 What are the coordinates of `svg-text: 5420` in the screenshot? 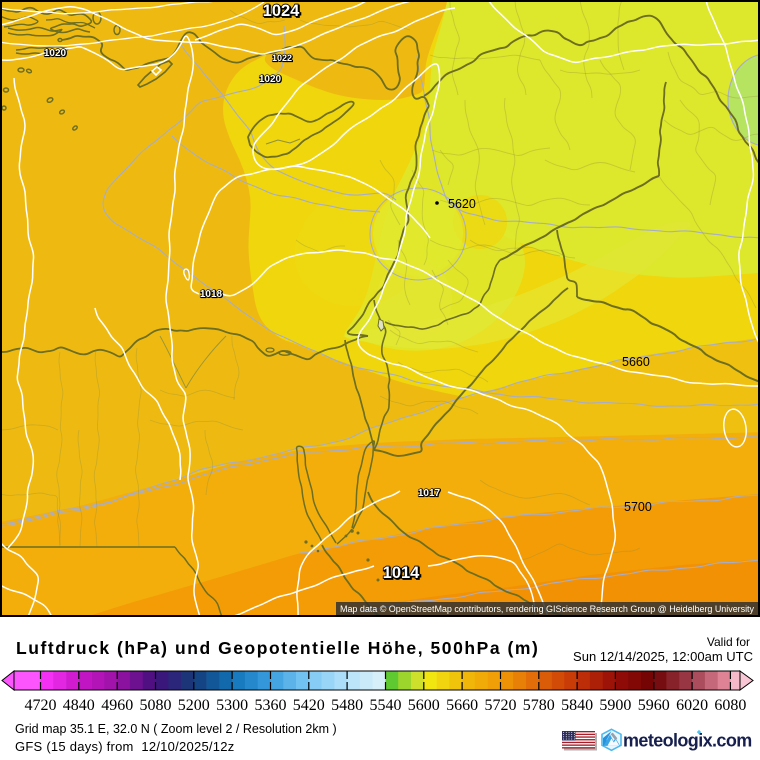 It's located at (309, 705).